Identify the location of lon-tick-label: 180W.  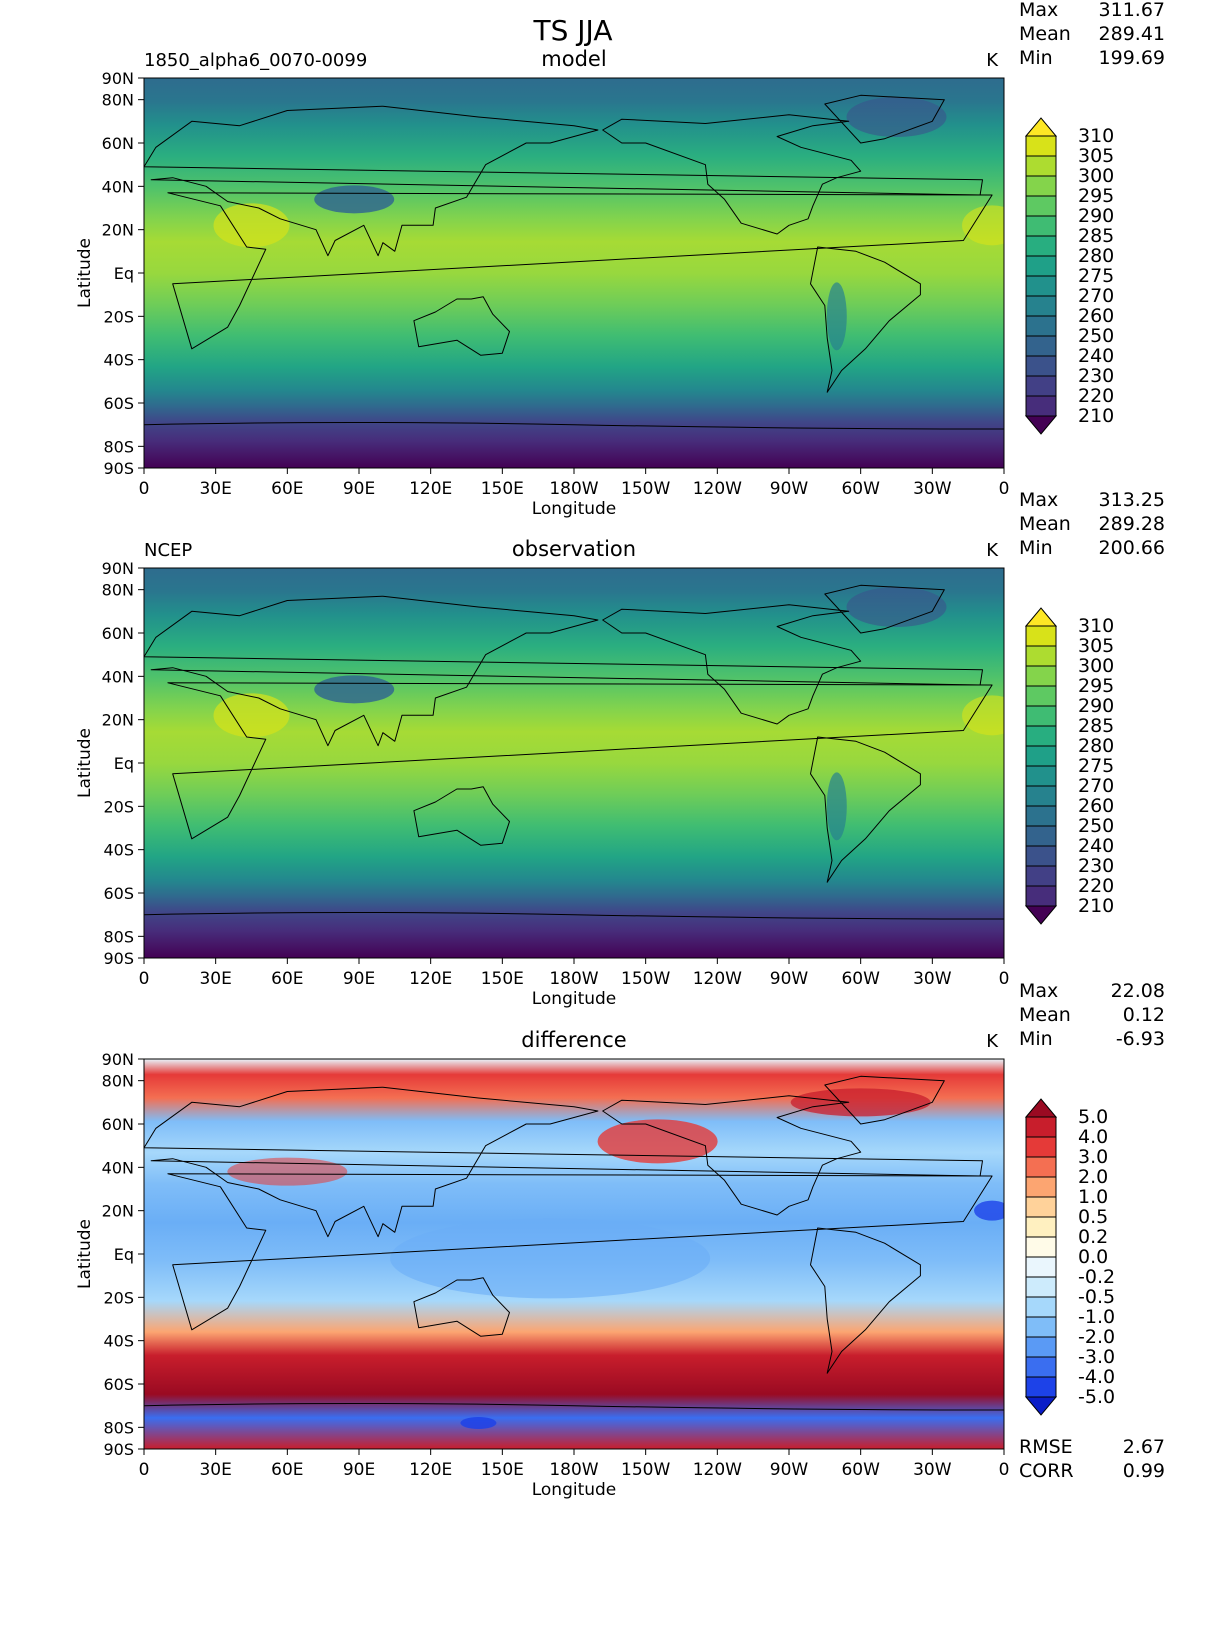
(573, 979).